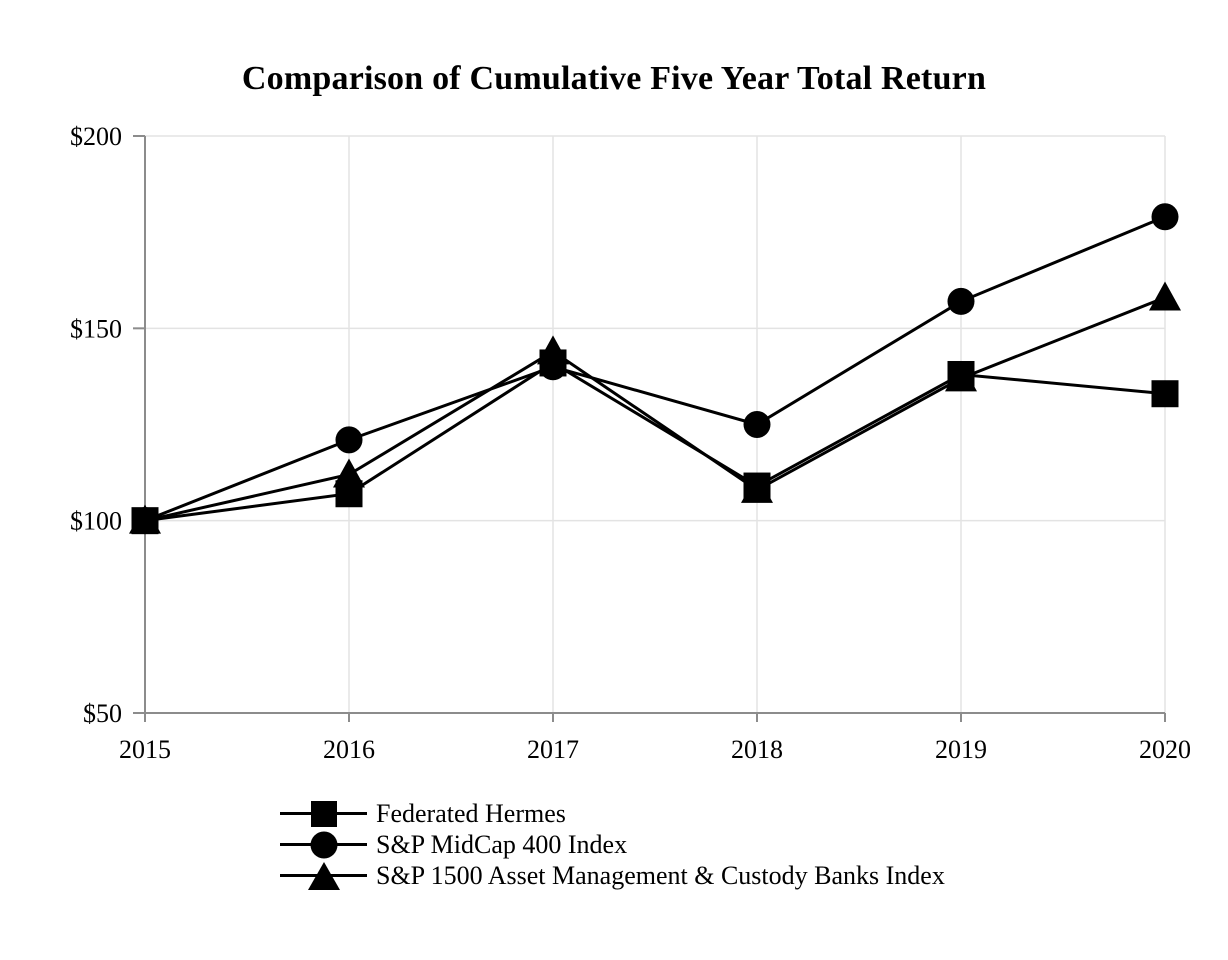 Image resolution: width=1228 pixels, height=960 pixels. What do you see at coordinates (96, 425) in the screenshot?
I see `y-axis-tick-labels: $200 $150 $100 $50` at bounding box center [96, 425].